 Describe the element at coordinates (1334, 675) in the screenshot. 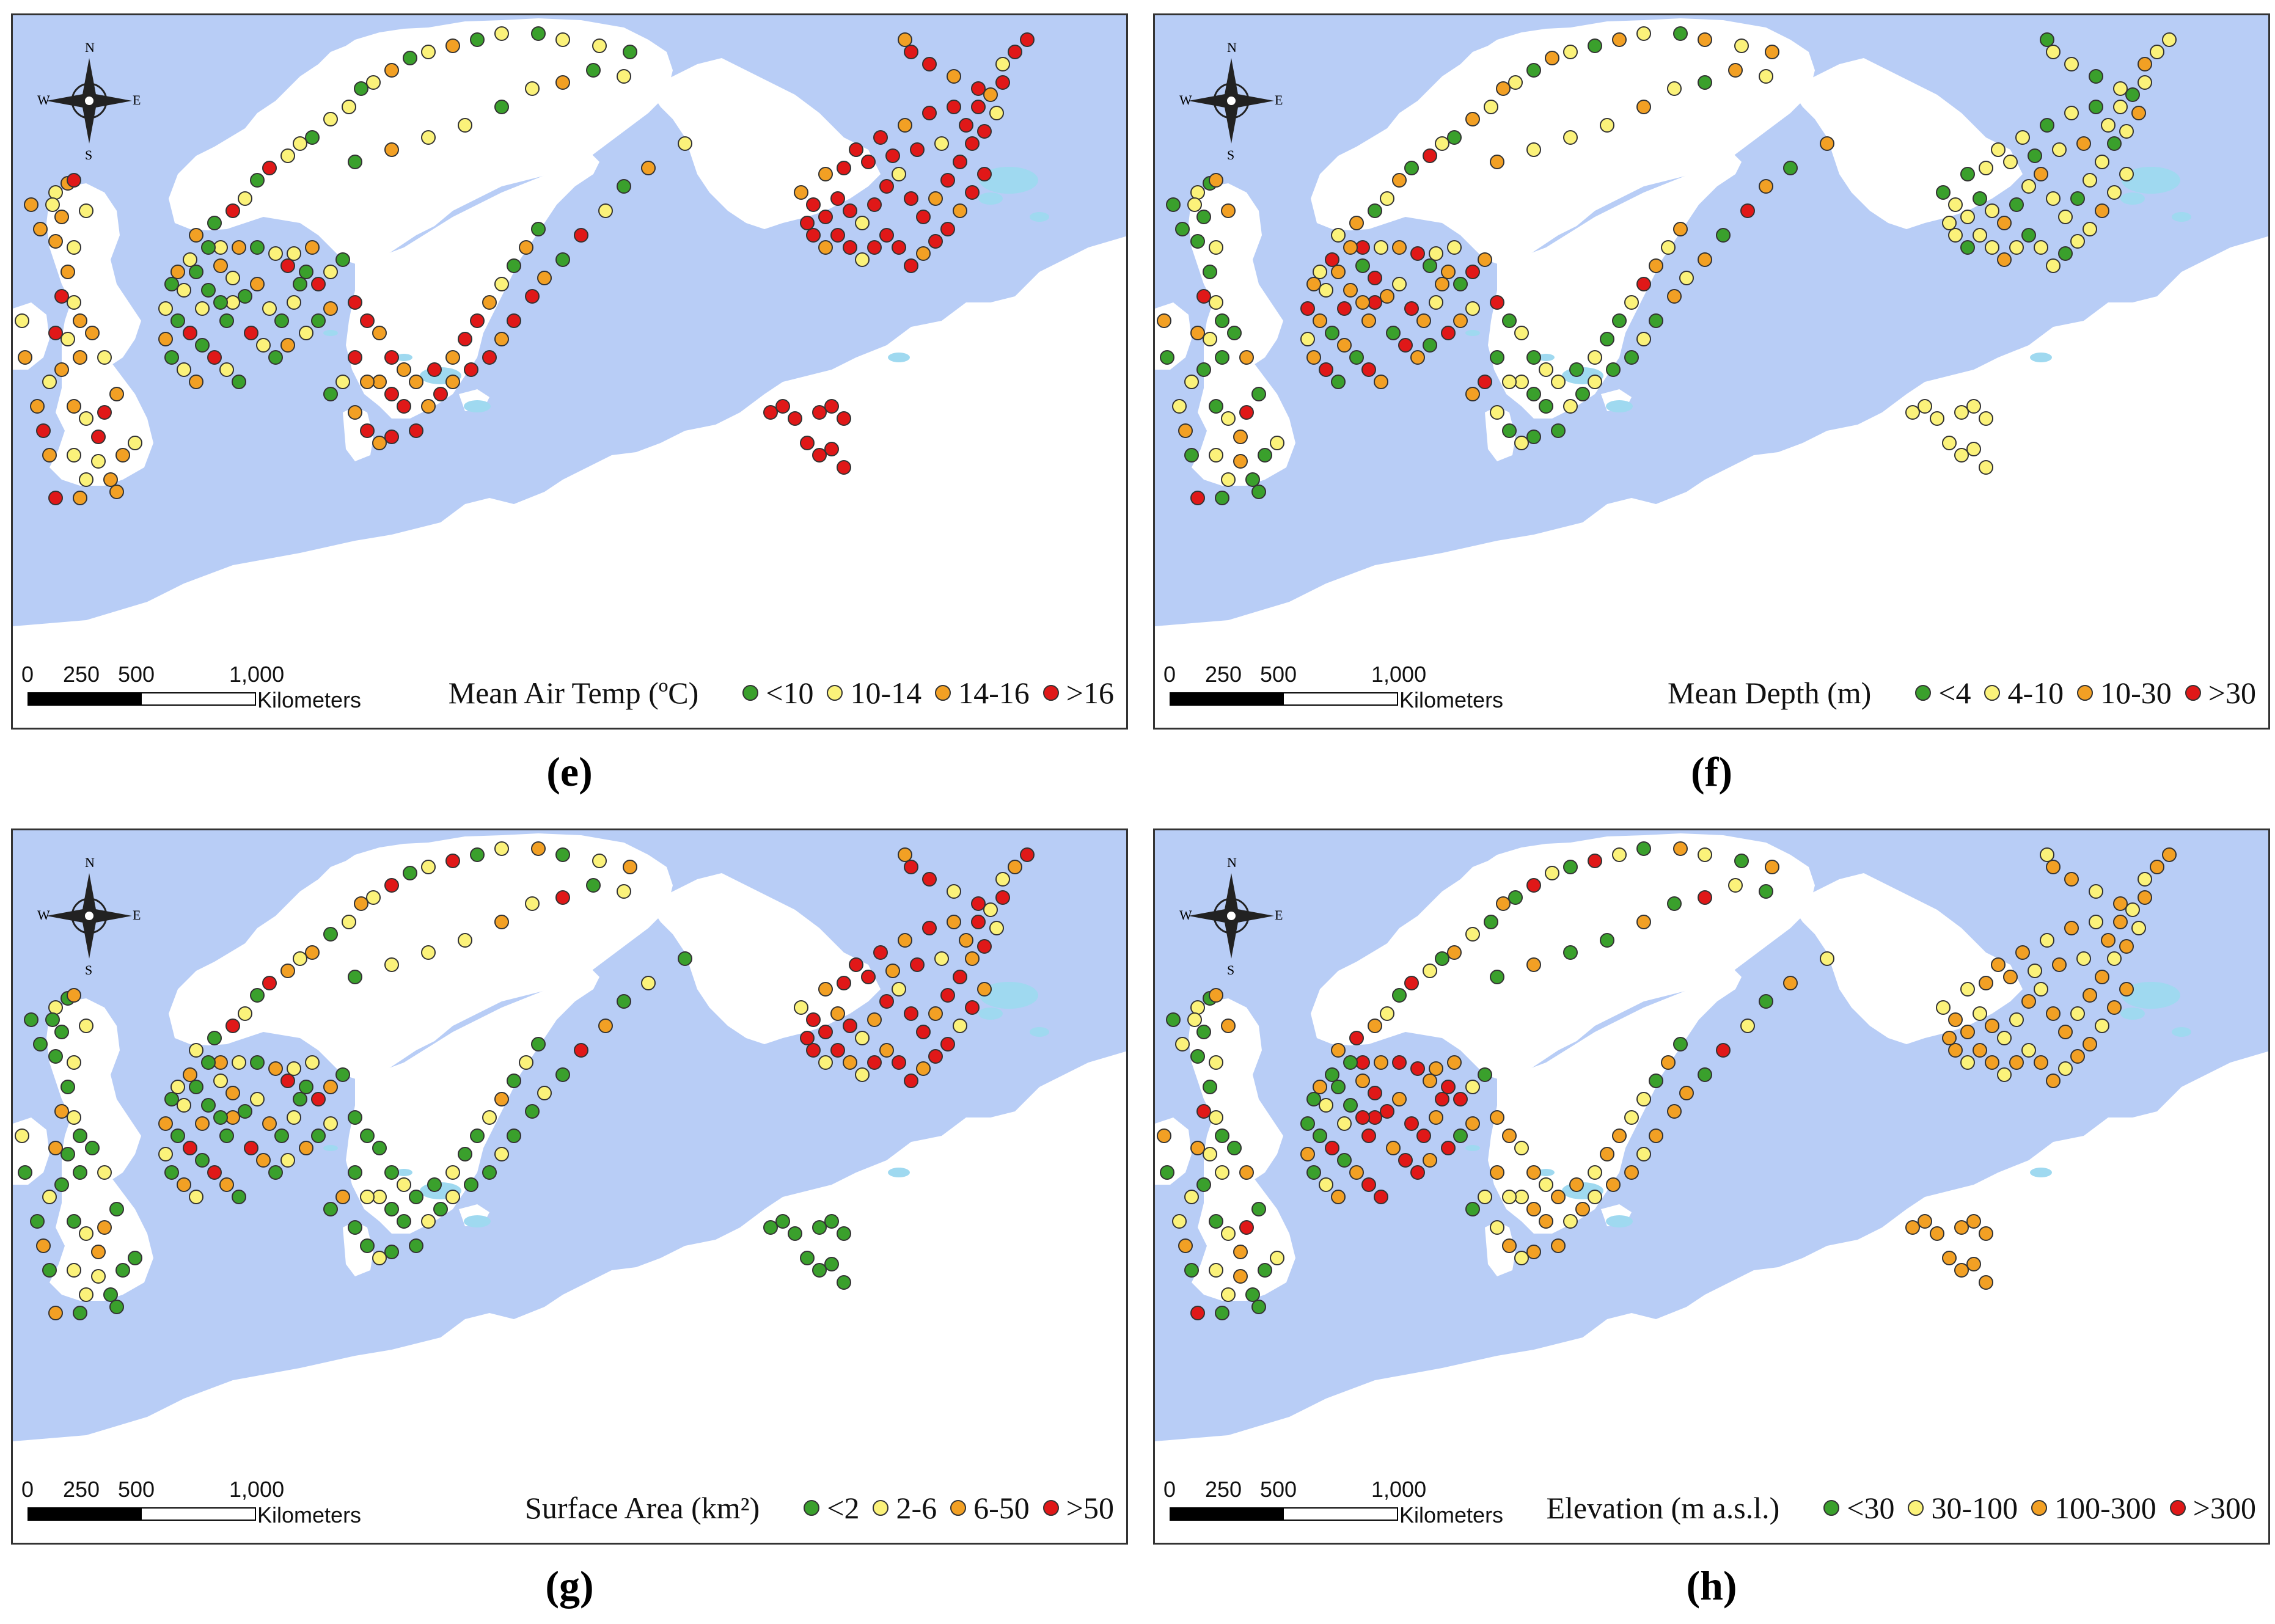

I see `scale-tick-labels: 0 250 500 1,000` at that location.